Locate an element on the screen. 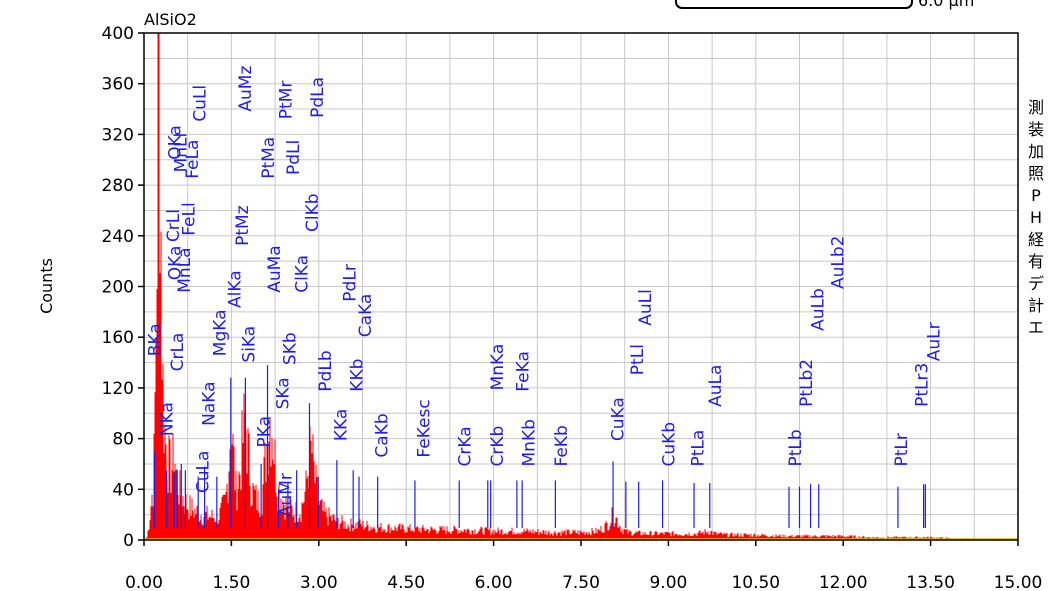 This screenshot has width=1049, height=591. peak-label: AuLr is located at coordinates (935, 341).